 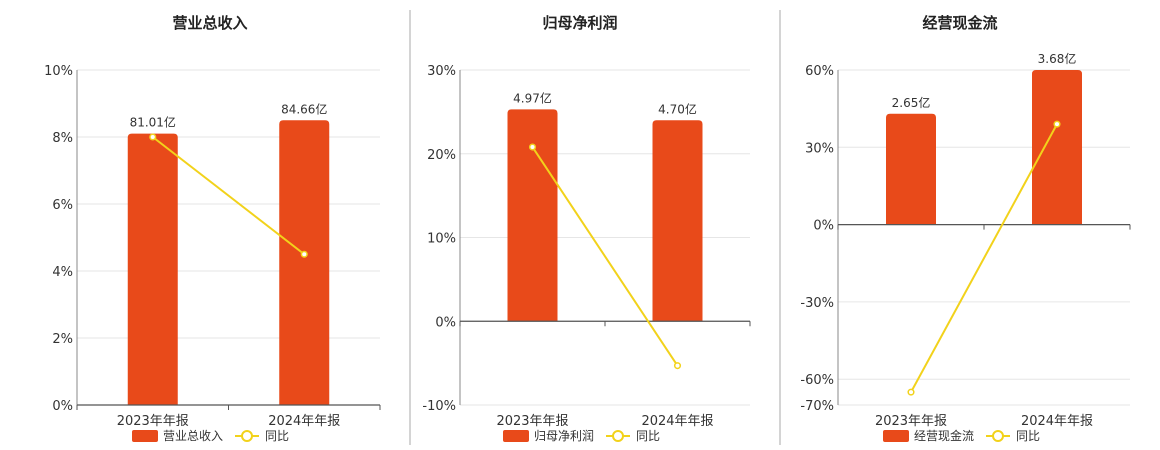 What do you see at coordinates (911, 102) in the screenshot?
I see `bar-value-label: 2.65亿` at bounding box center [911, 102].